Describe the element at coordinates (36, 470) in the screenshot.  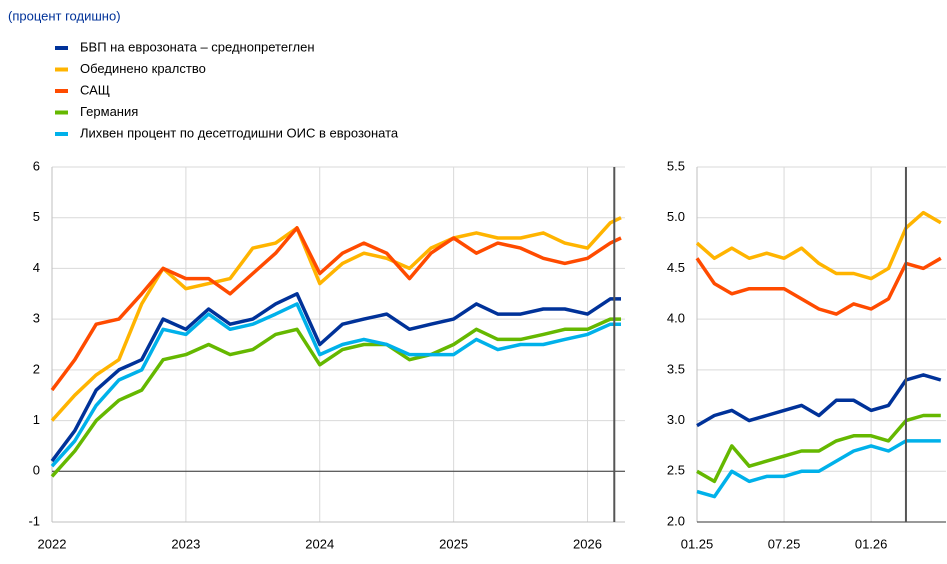
I see `y-tick-label: 0` at that location.